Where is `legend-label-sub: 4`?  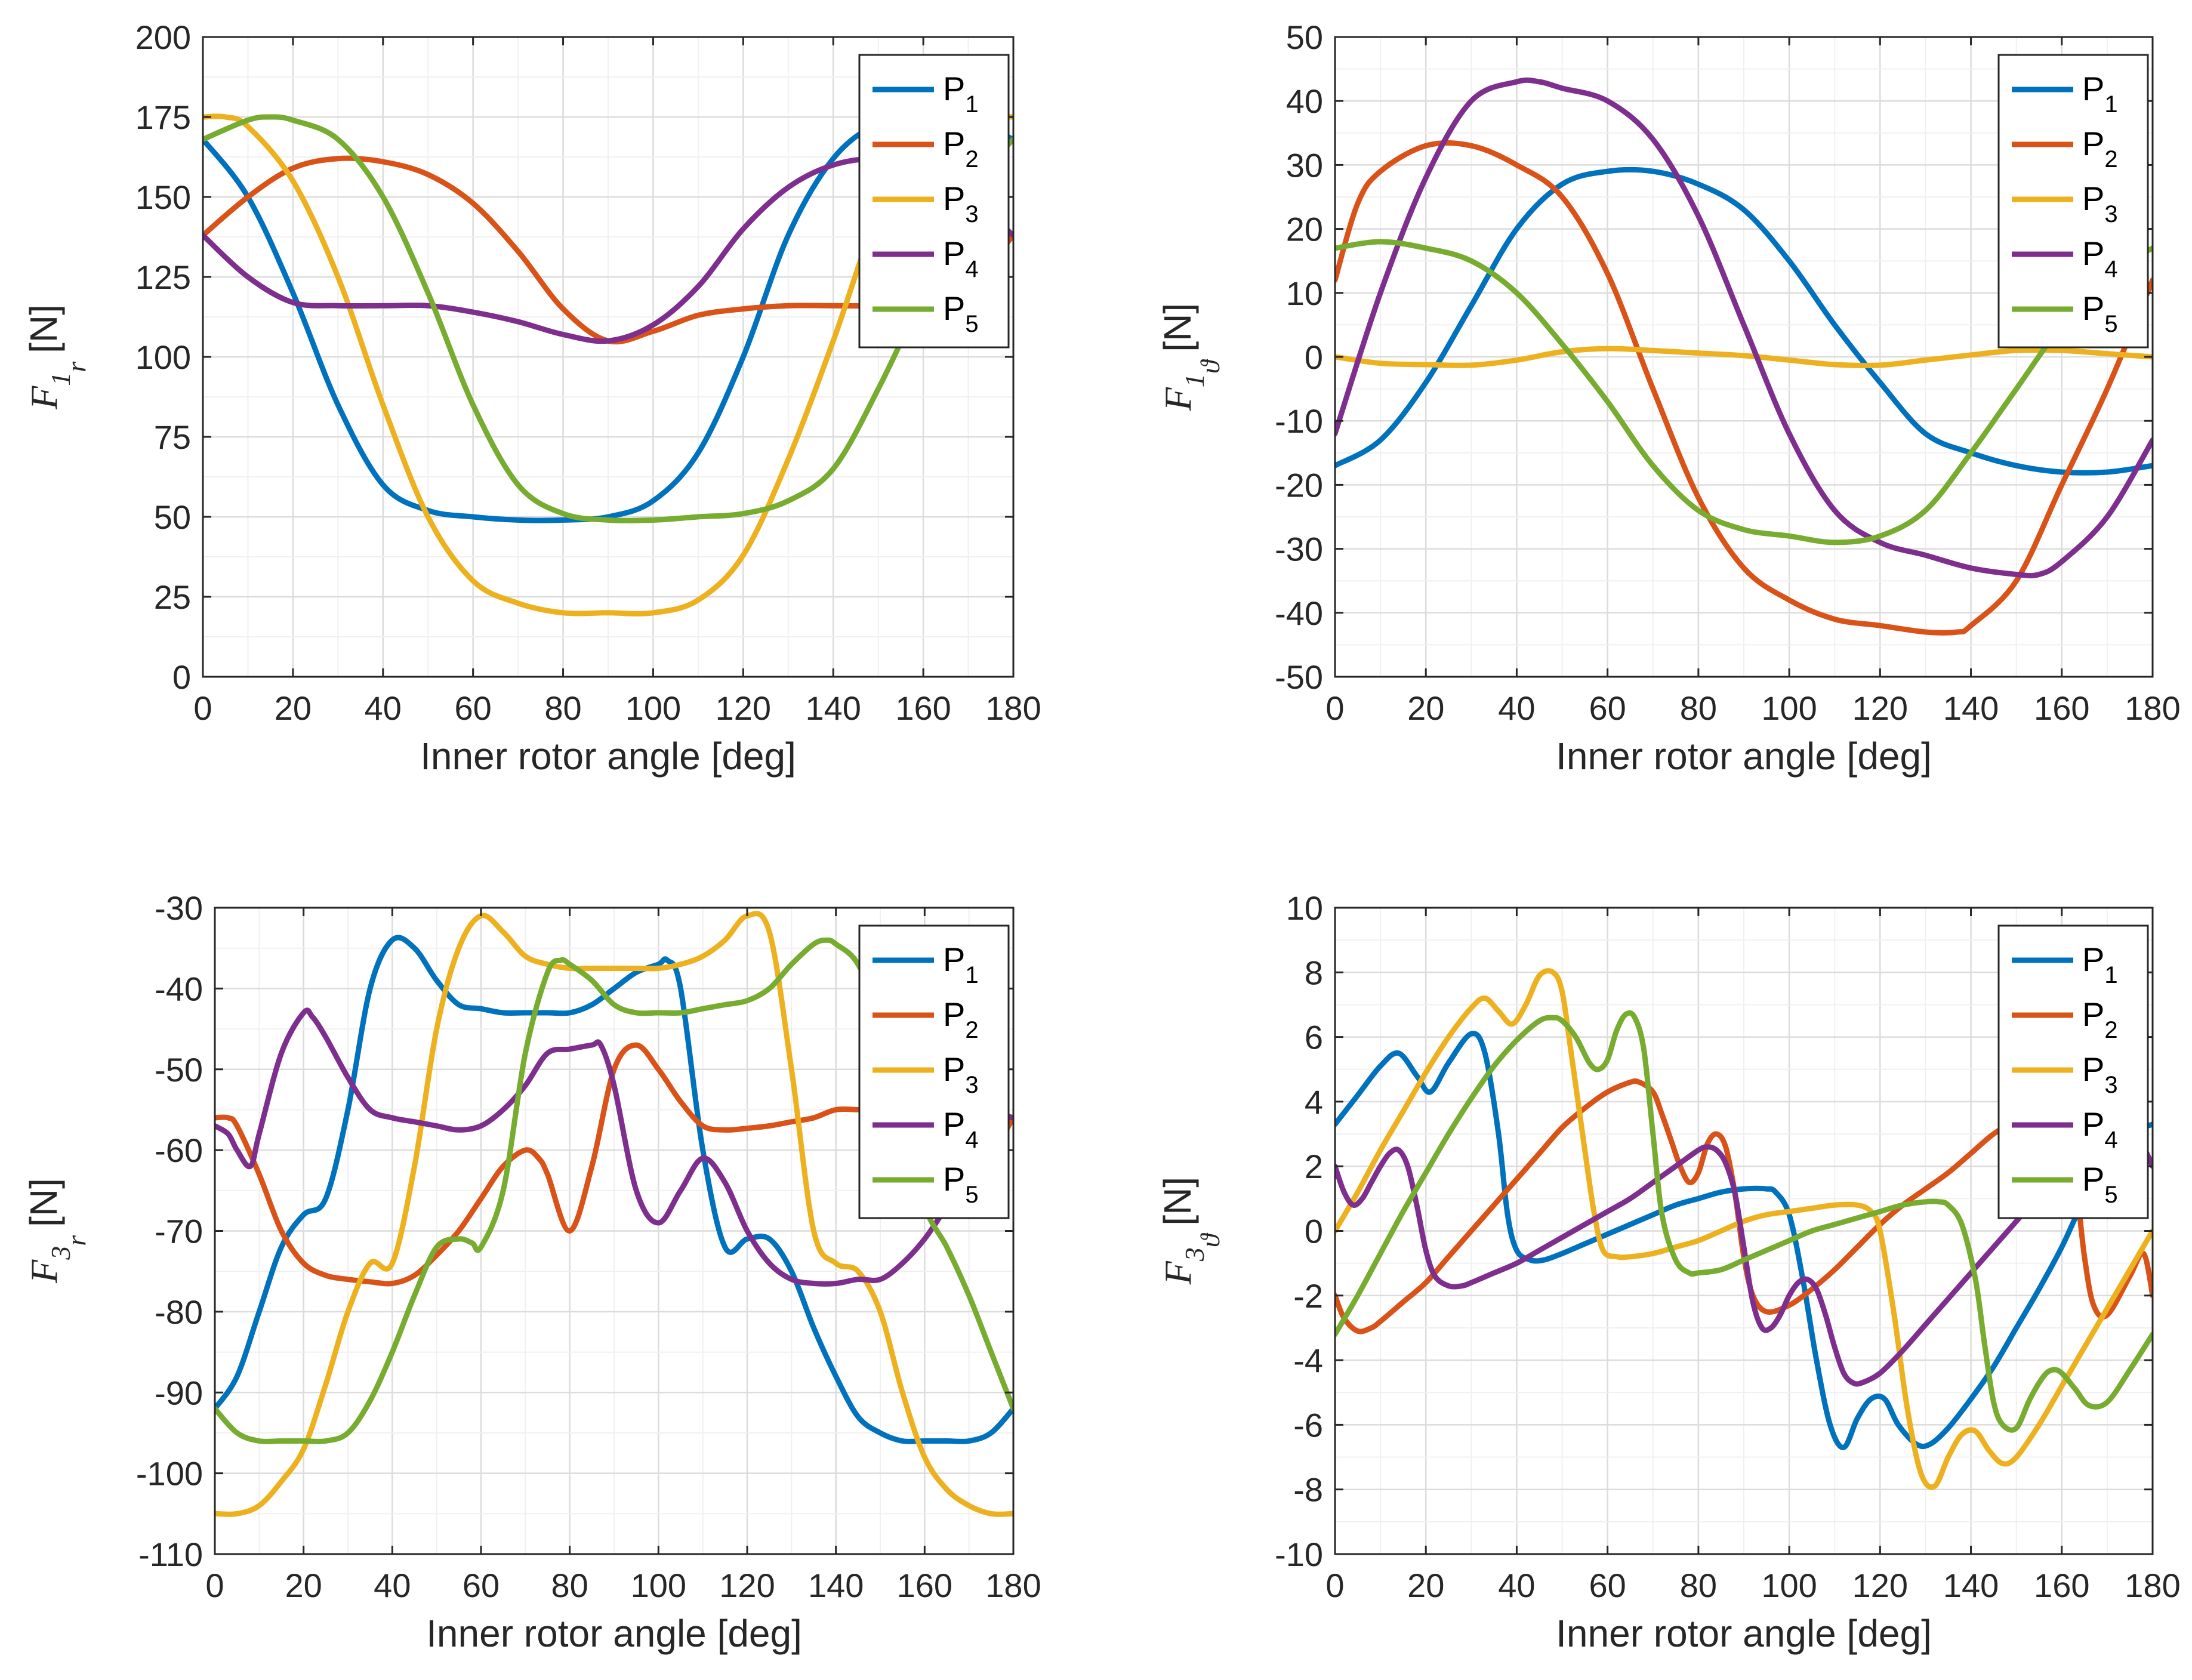
legend-label-sub: 4 is located at coordinates (971, 1140).